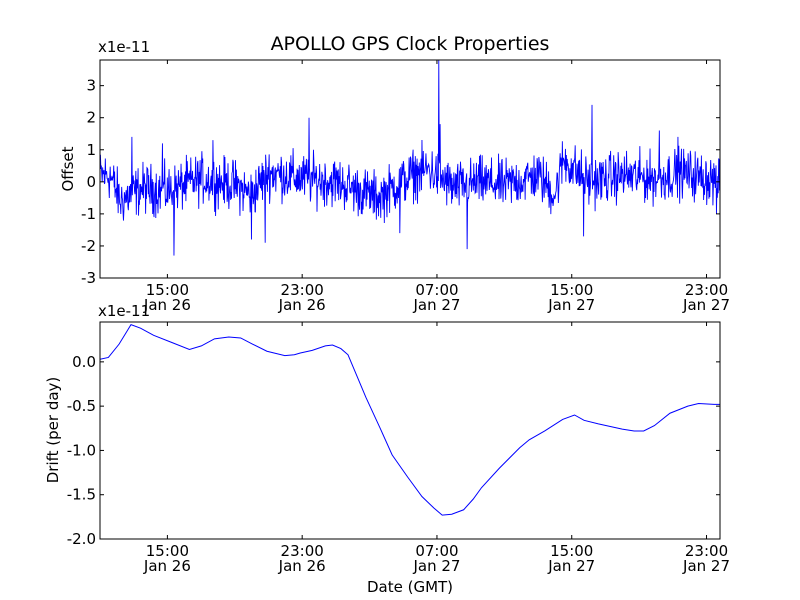 Image resolution: width=800 pixels, height=600 pixels. What do you see at coordinates (410, 587) in the screenshot?
I see `drift-x-axis-label: Date (GMT)` at bounding box center [410, 587].